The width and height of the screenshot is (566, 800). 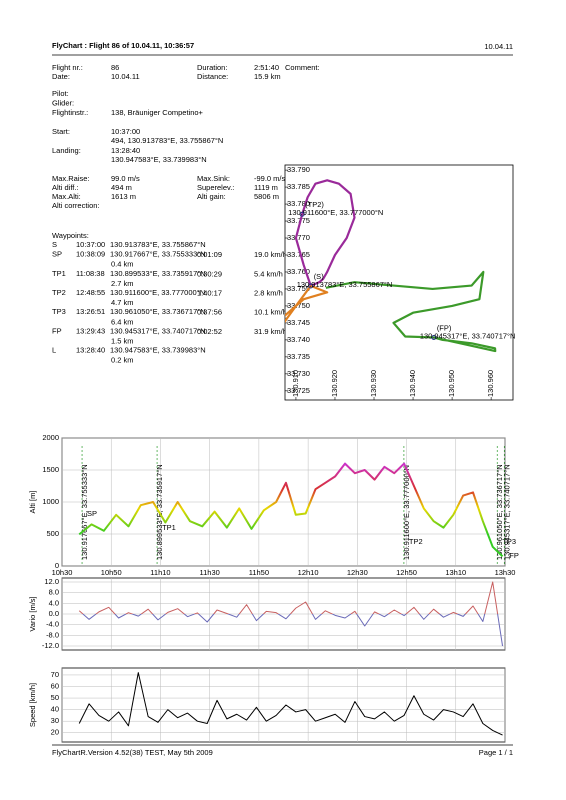 What do you see at coordinates (416, 541) in the screenshot?
I see `waypoint-label: TP2` at bounding box center [416, 541].